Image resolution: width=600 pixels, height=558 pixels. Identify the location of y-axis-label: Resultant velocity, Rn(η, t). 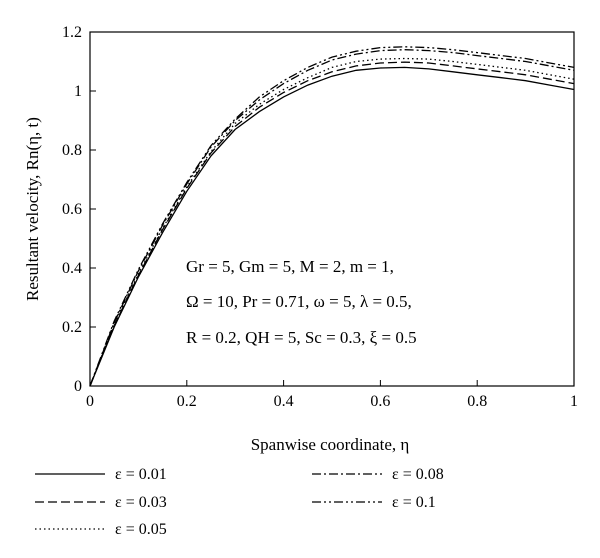
(32, 209).